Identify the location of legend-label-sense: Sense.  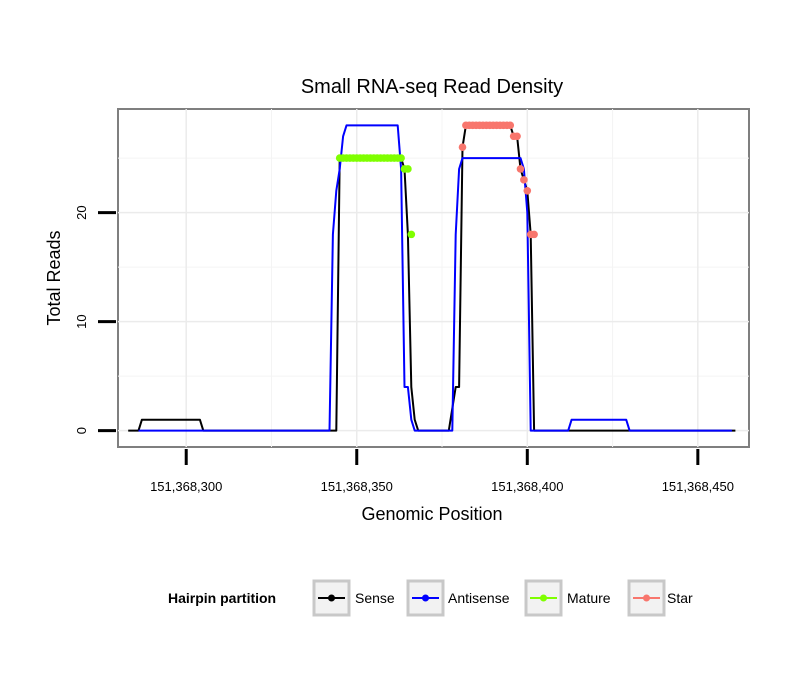
(375, 598).